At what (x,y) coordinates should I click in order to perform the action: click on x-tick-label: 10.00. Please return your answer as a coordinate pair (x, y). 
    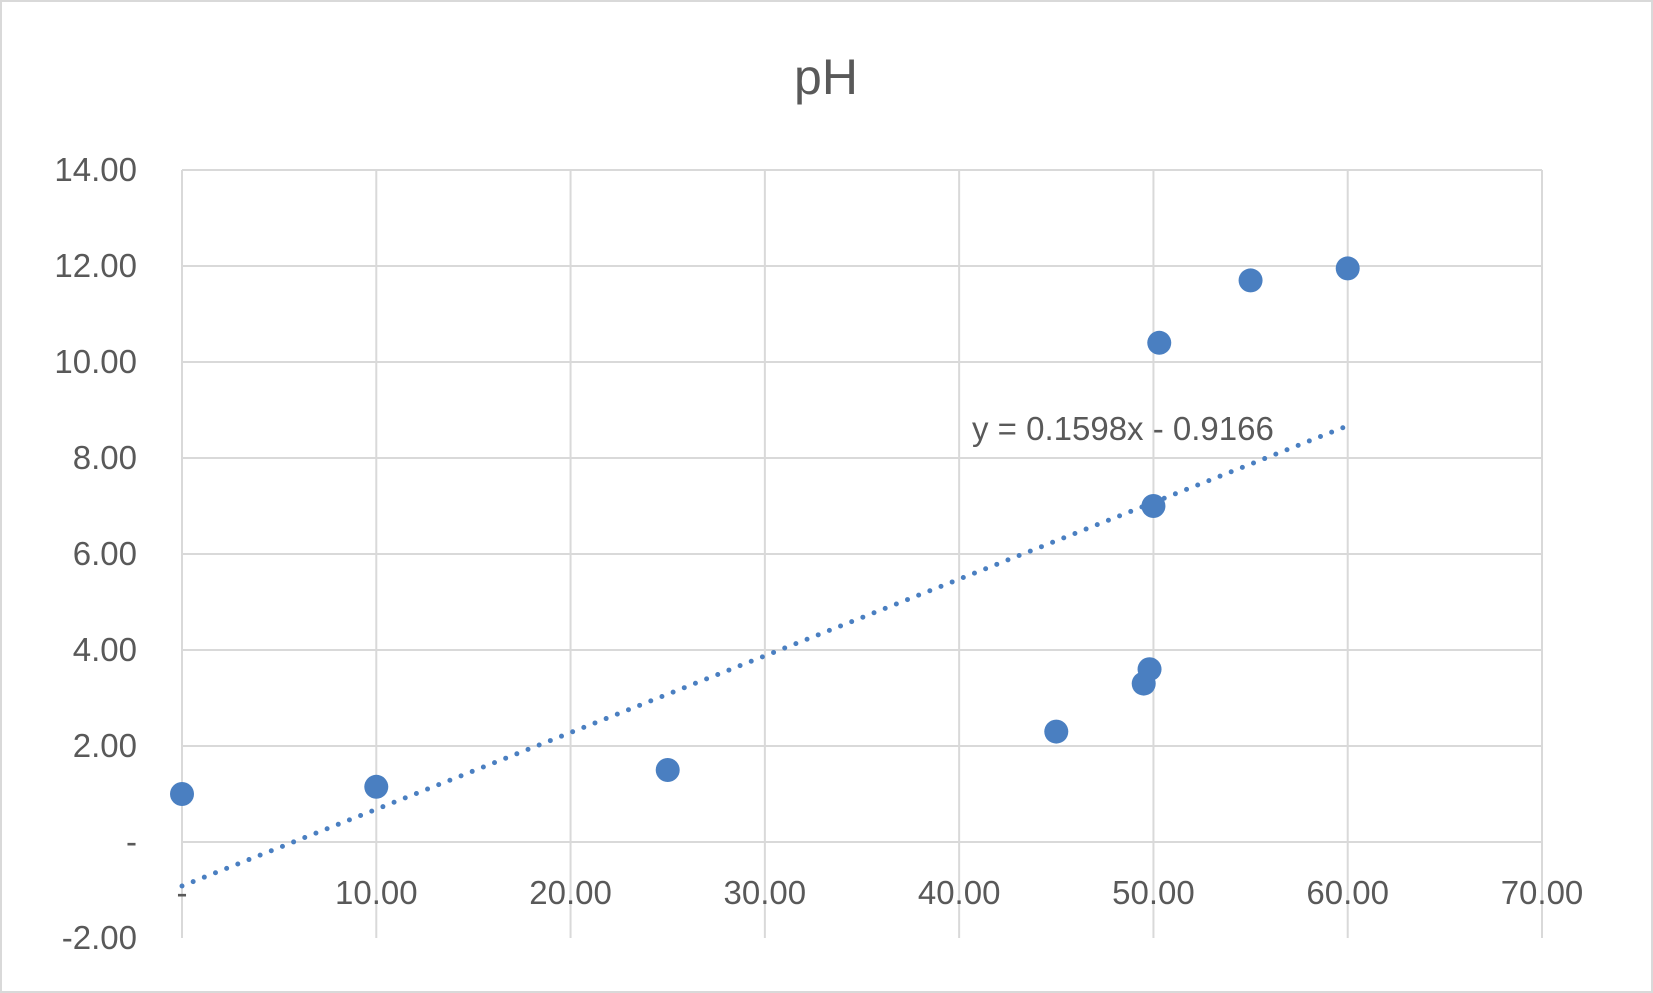
    Looking at the image, I should click on (376, 892).